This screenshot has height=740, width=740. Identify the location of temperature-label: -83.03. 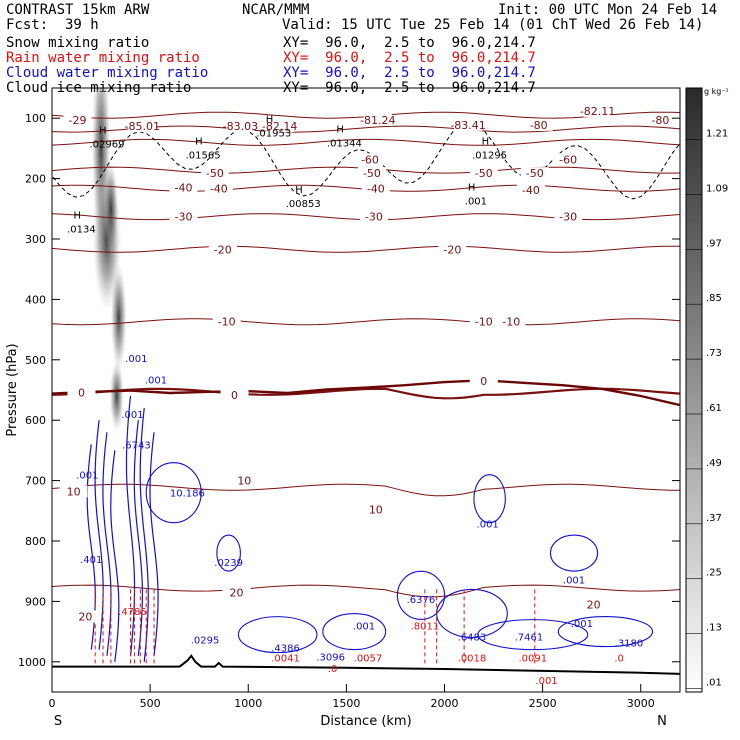
(240, 126).